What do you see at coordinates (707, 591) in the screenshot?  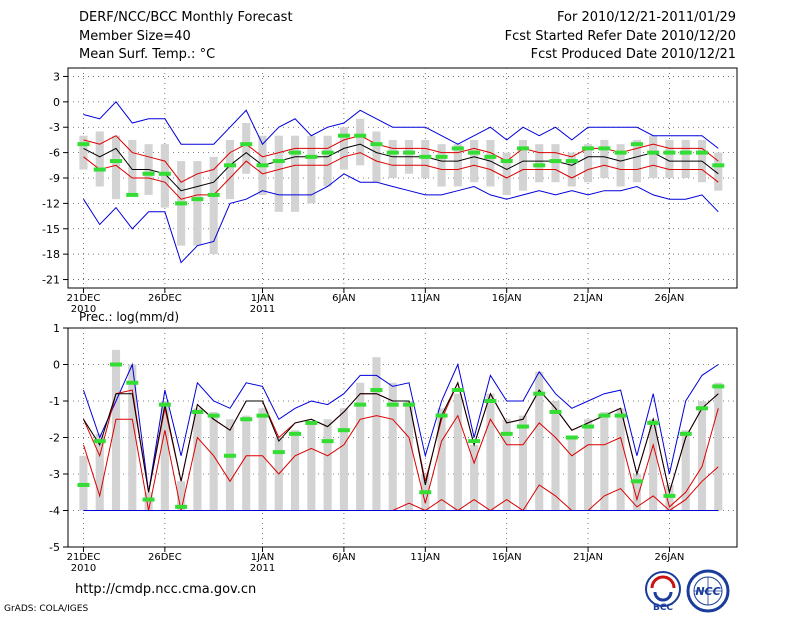 I see `ncc-logo-text: NCC` at bounding box center [707, 591].